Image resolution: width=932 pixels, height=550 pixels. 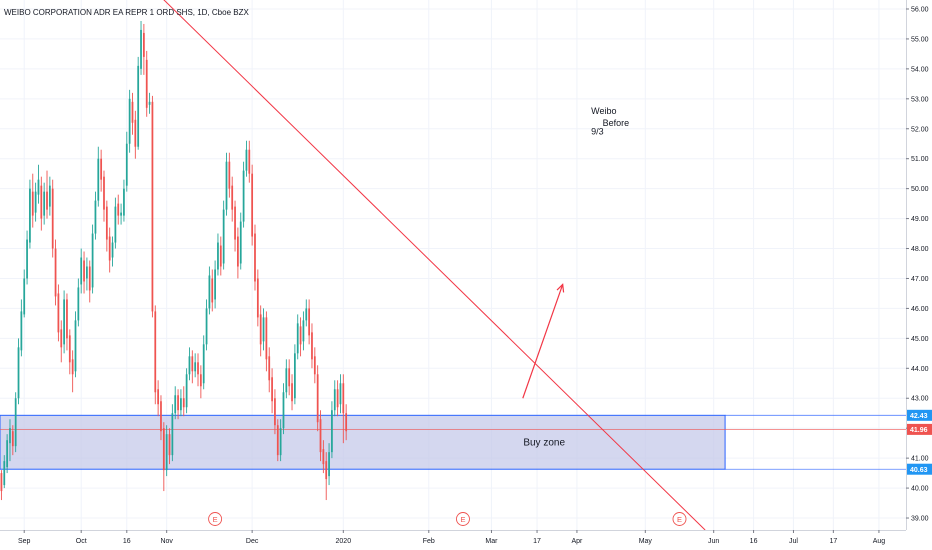 I want to click on price-tick-label: 54.00, so click(x=920, y=69).